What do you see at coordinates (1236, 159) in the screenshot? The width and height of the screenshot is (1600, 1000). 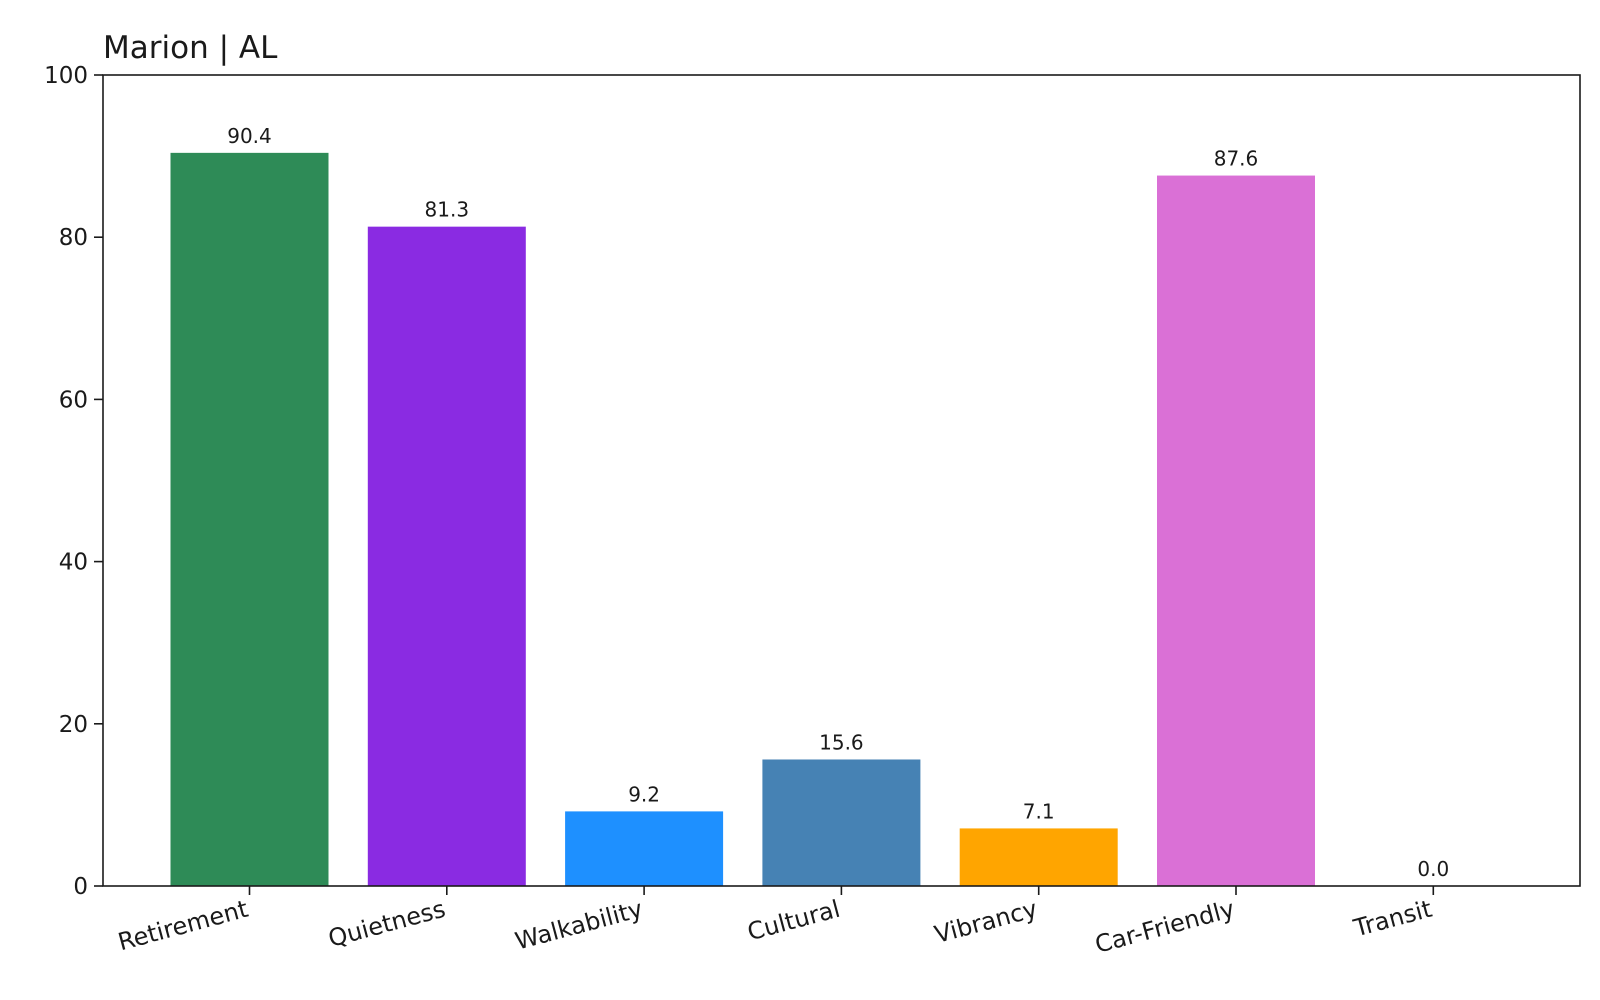 I see `data-label: 87.6` at bounding box center [1236, 159].